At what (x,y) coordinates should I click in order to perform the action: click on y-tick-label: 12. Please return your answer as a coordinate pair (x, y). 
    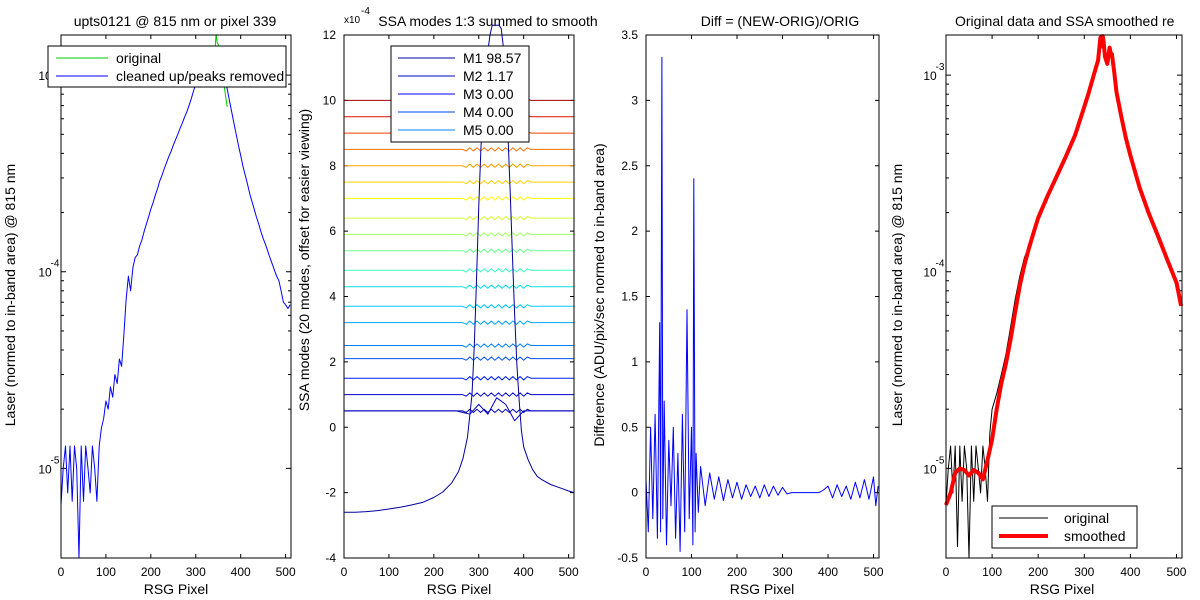
    Looking at the image, I should click on (330, 35).